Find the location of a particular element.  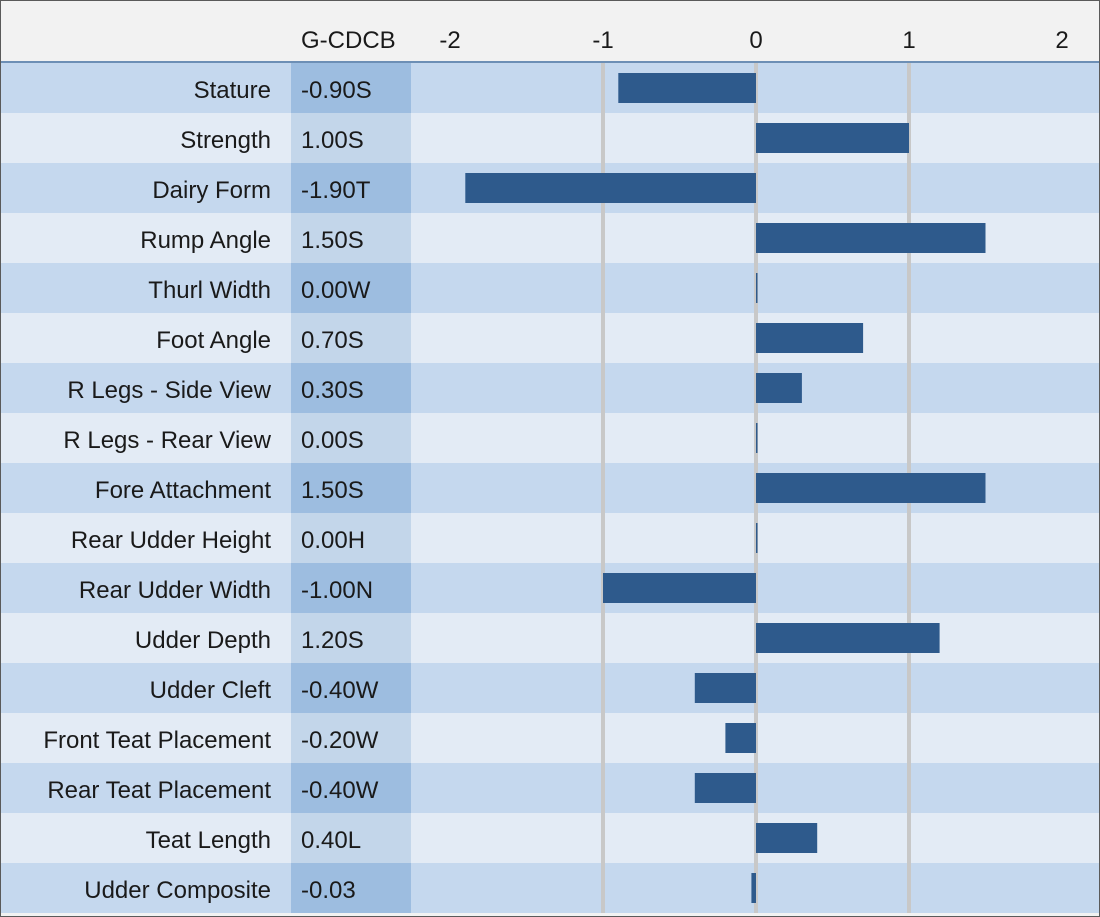

trait-row: Stature -0.90S is located at coordinates (550, 88).